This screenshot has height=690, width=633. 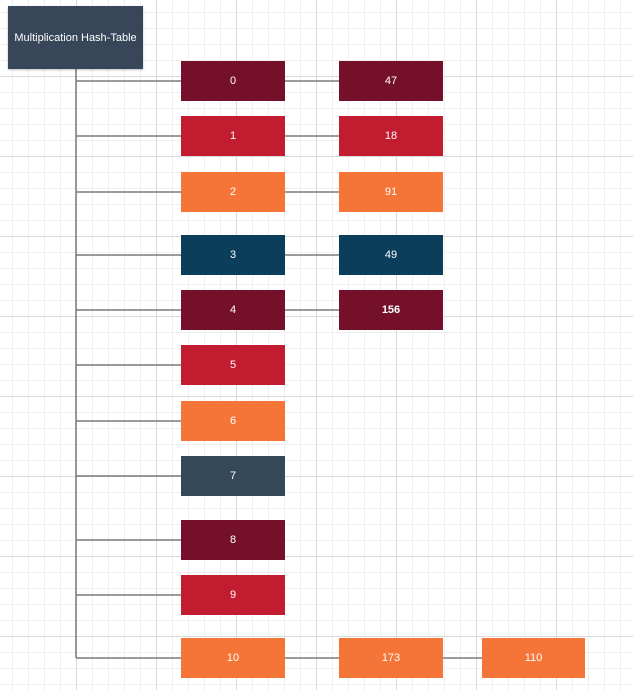 What do you see at coordinates (533, 658) in the screenshot?
I see `chain-value-10-1: 110` at bounding box center [533, 658].